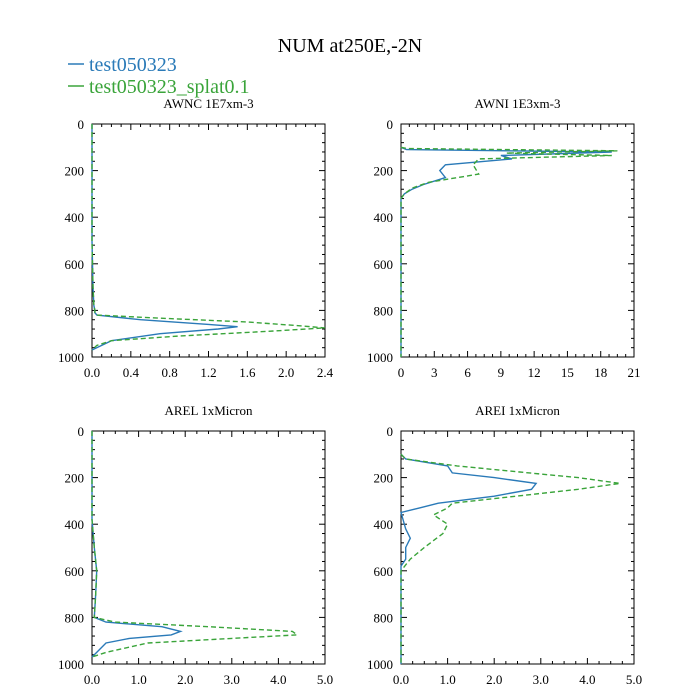 The width and height of the screenshot is (700, 700). Describe the element at coordinates (208, 372) in the screenshot. I see `xtick-label: 1.2` at that location.